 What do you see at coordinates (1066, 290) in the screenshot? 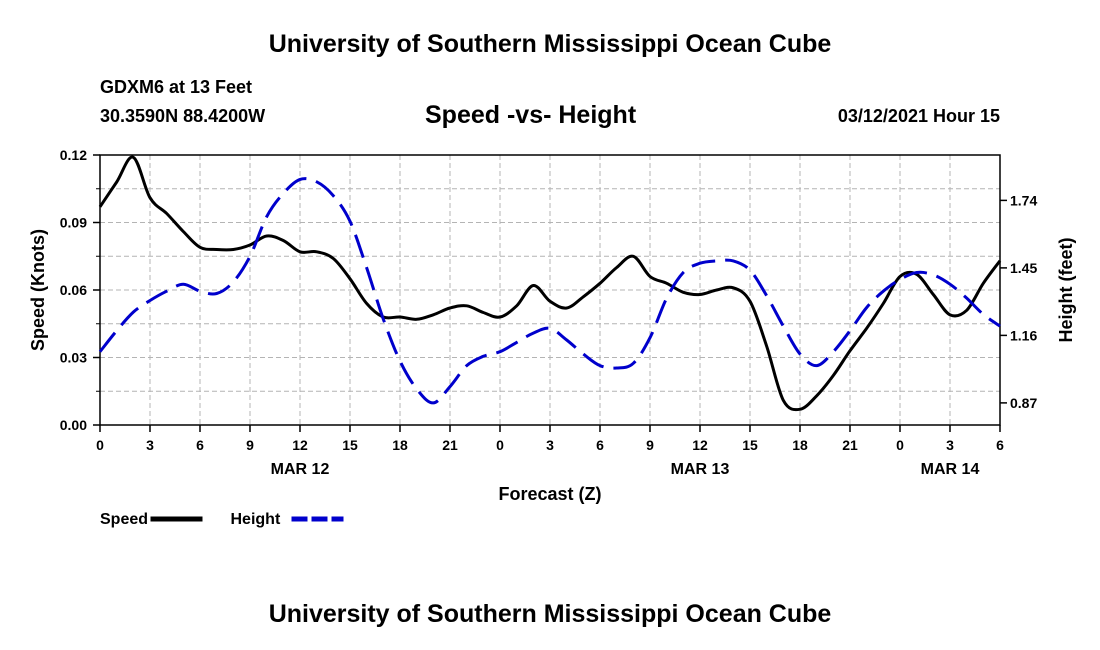
I see `y2-axis-label: Height (feet)` at bounding box center [1066, 290].